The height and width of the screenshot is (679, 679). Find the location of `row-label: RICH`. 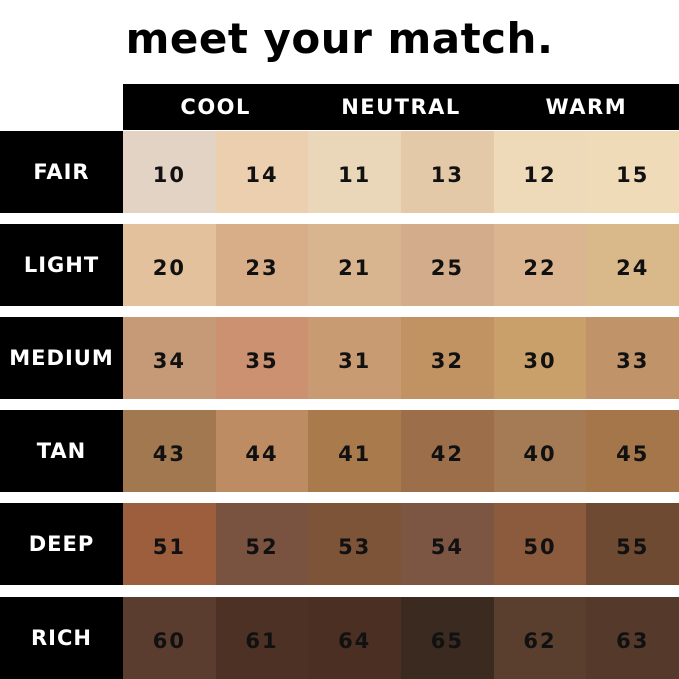

row-label: RICH is located at coordinates (61, 638).